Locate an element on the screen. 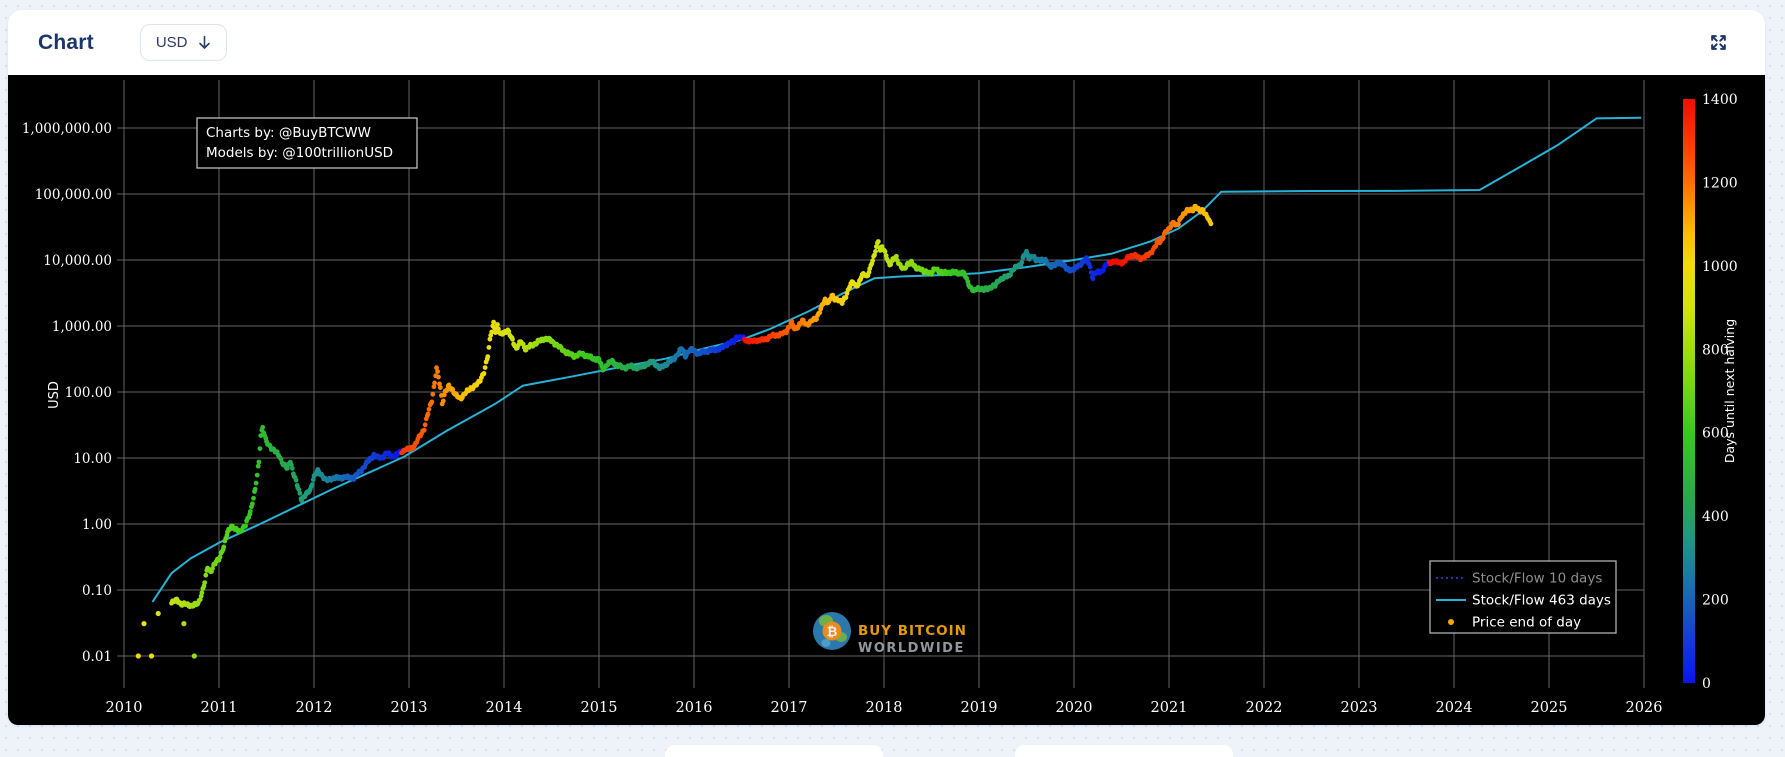 The width and height of the screenshot is (1785, 757). svg-text: Models by: @100trillionUSD is located at coordinates (299, 153).